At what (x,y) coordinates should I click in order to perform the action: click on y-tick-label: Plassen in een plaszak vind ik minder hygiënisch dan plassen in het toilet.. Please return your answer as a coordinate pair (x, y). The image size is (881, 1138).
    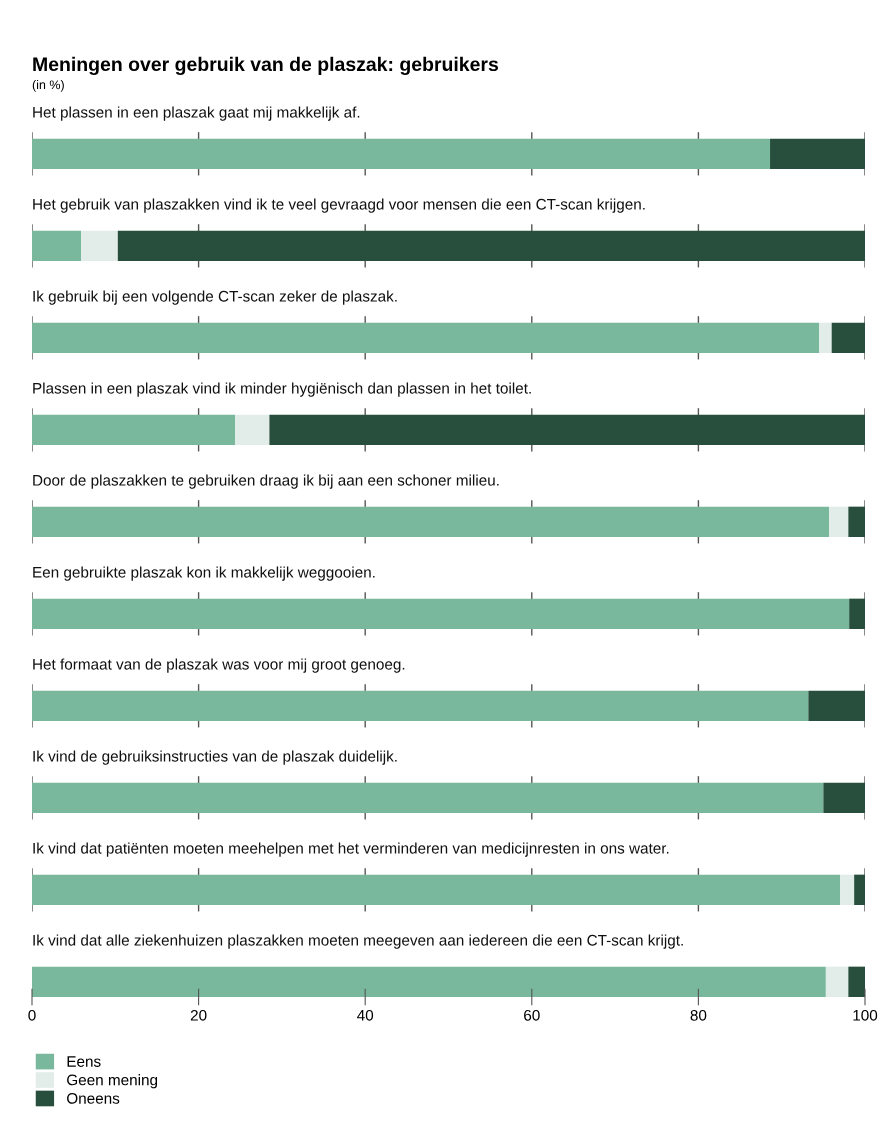
    Looking at the image, I should click on (282, 389).